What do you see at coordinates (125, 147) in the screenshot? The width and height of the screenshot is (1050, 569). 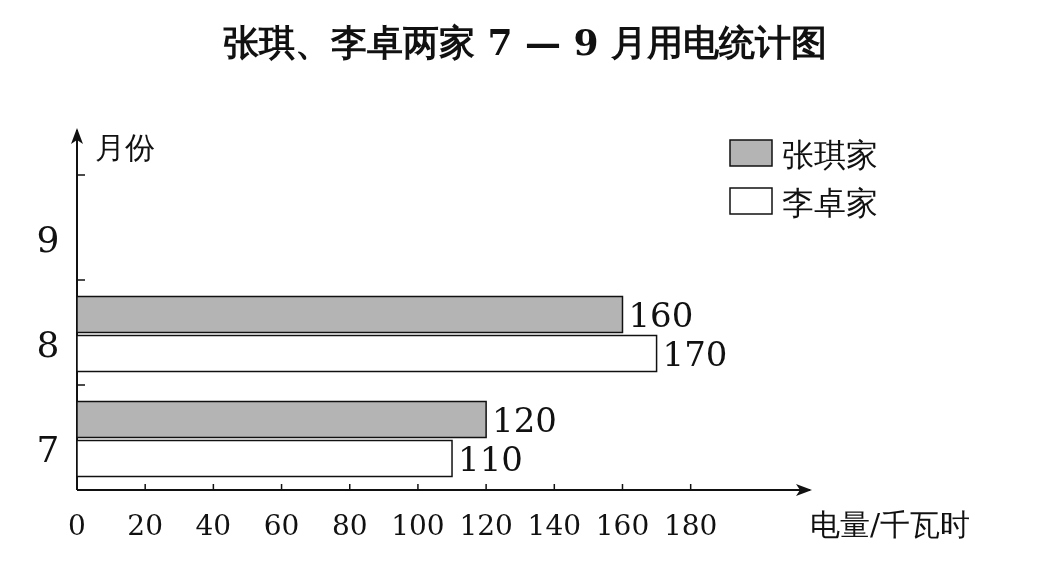 I see `y-axis-title: 月份` at bounding box center [125, 147].